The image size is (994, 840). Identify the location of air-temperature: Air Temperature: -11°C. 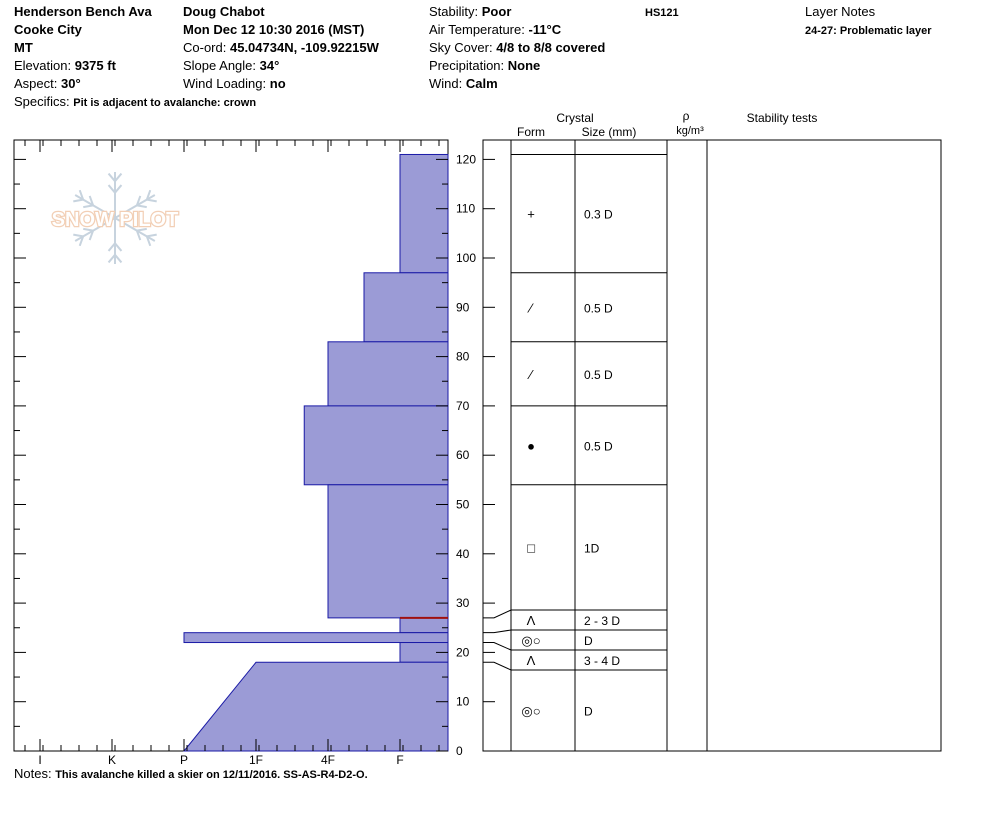
(495, 30).